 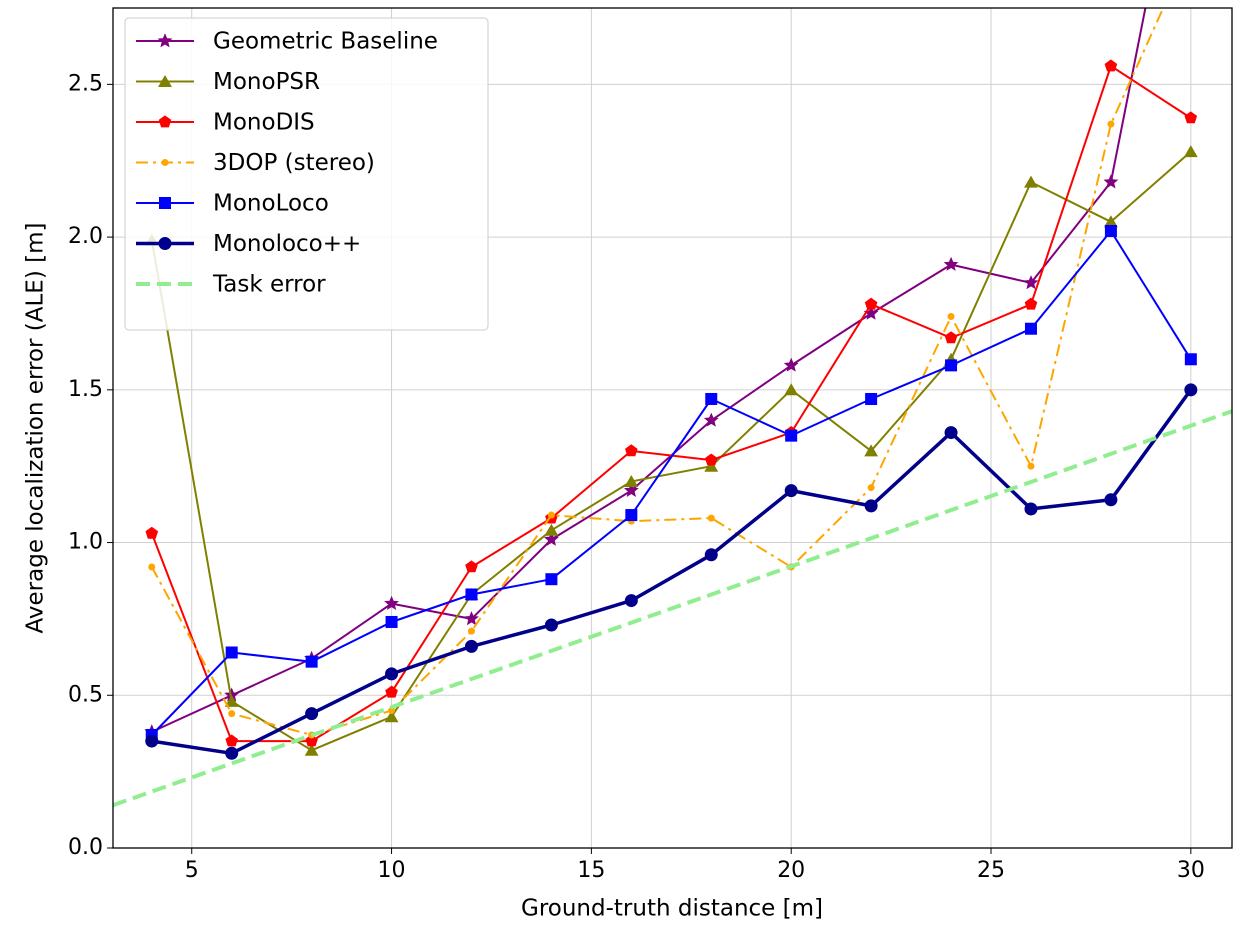 What do you see at coordinates (271, 204) in the screenshot?
I see `legend-label: MonoLoco` at bounding box center [271, 204].